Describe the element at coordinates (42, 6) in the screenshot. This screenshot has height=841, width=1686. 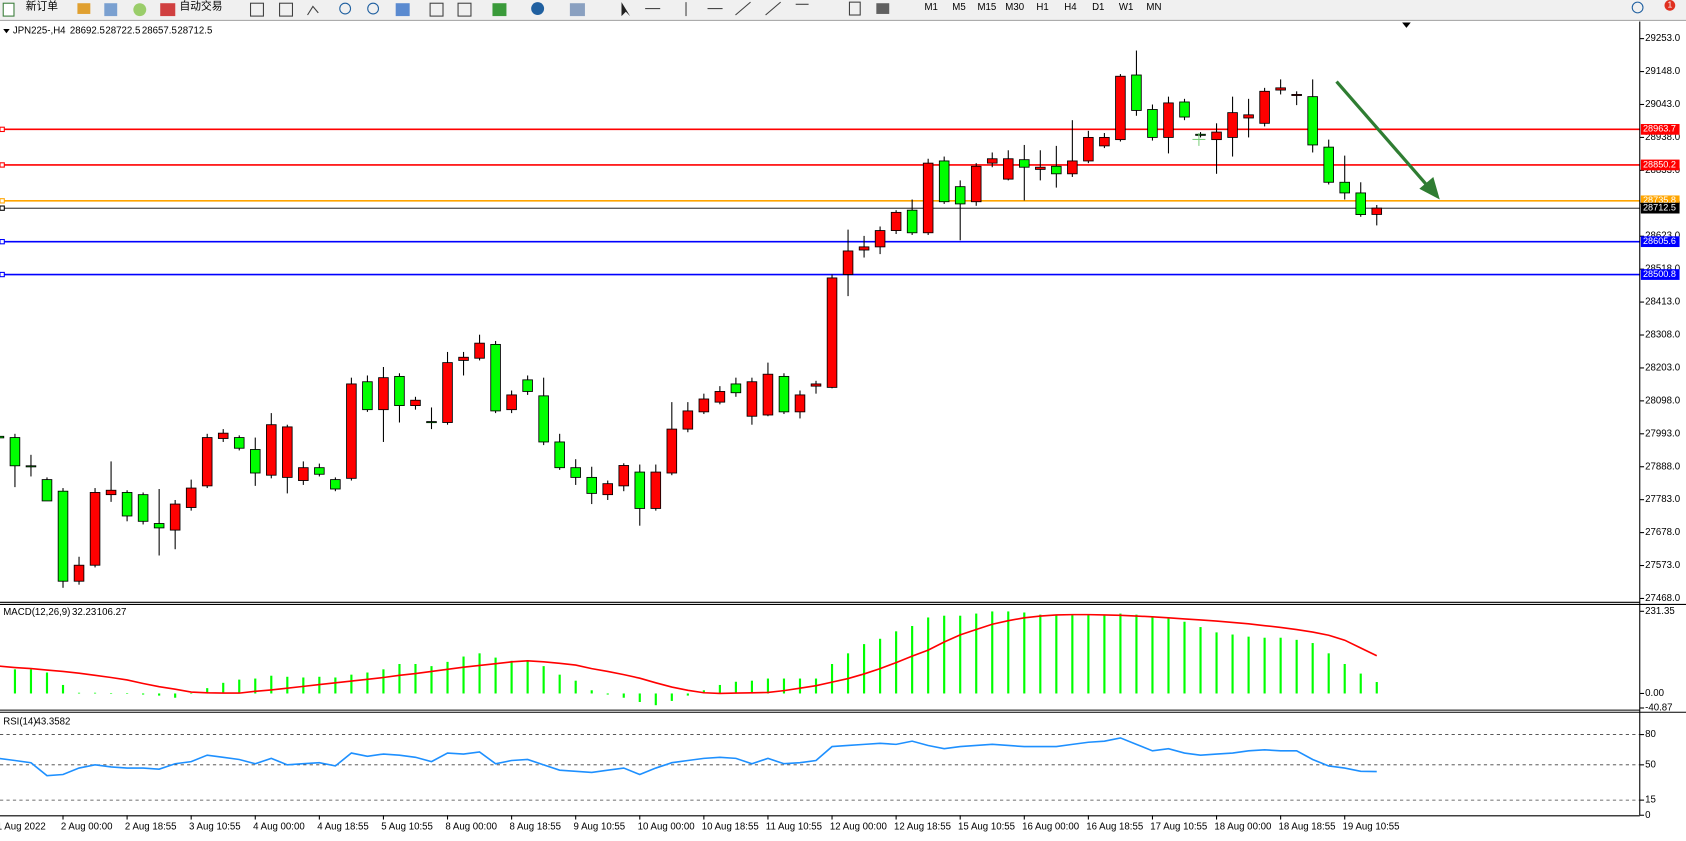
I see `new-order-button: 新订单` at that location.